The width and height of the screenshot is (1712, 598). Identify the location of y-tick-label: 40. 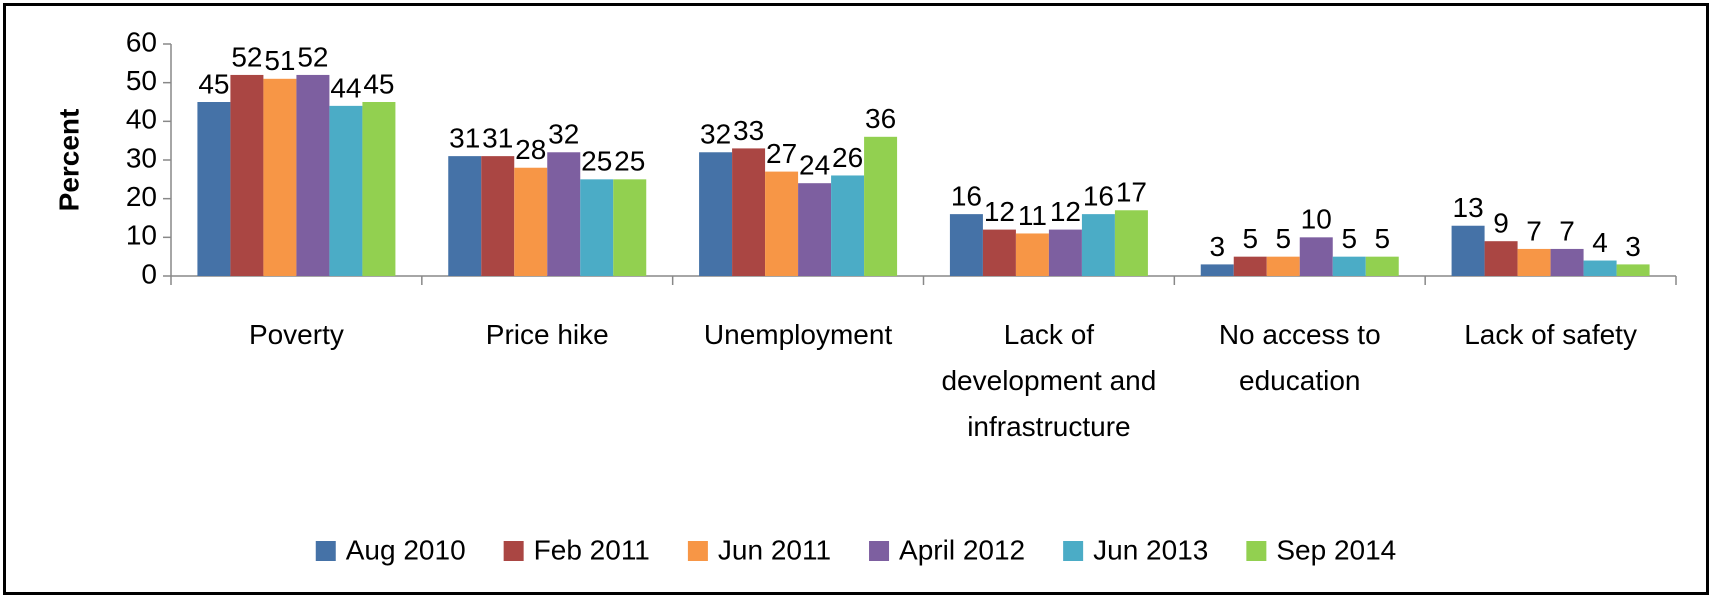
(141, 119).